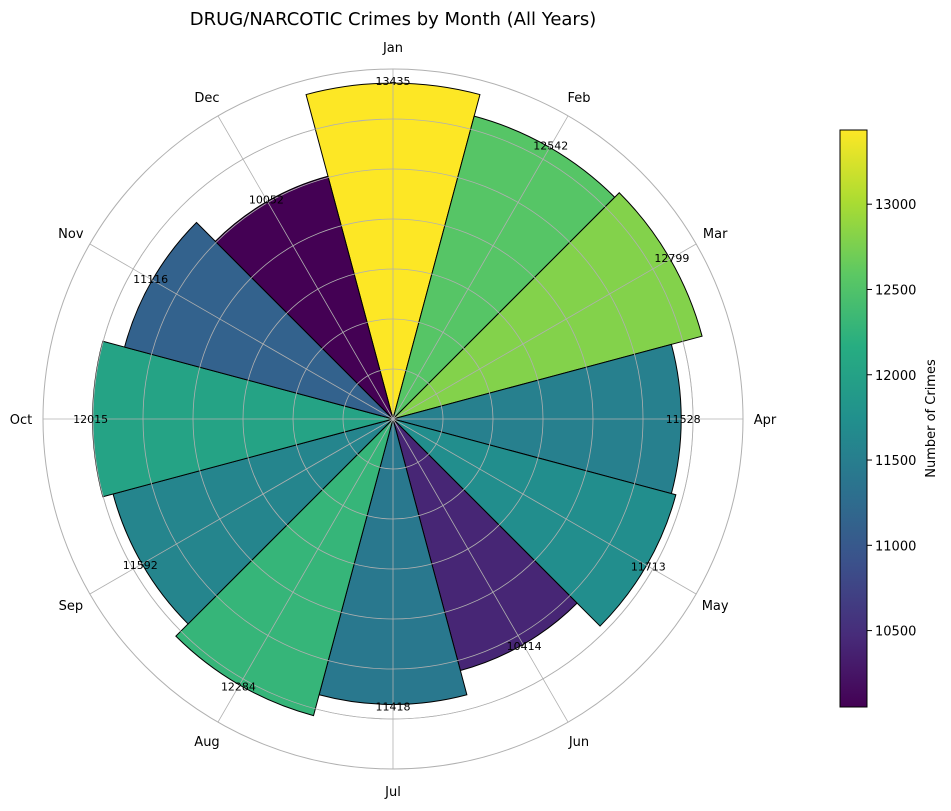 The height and width of the screenshot is (811, 951). What do you see at coordinates (578, 98) in the screenshot?
I see `month-label-feb: Feb` at bounding box center [578, 98].